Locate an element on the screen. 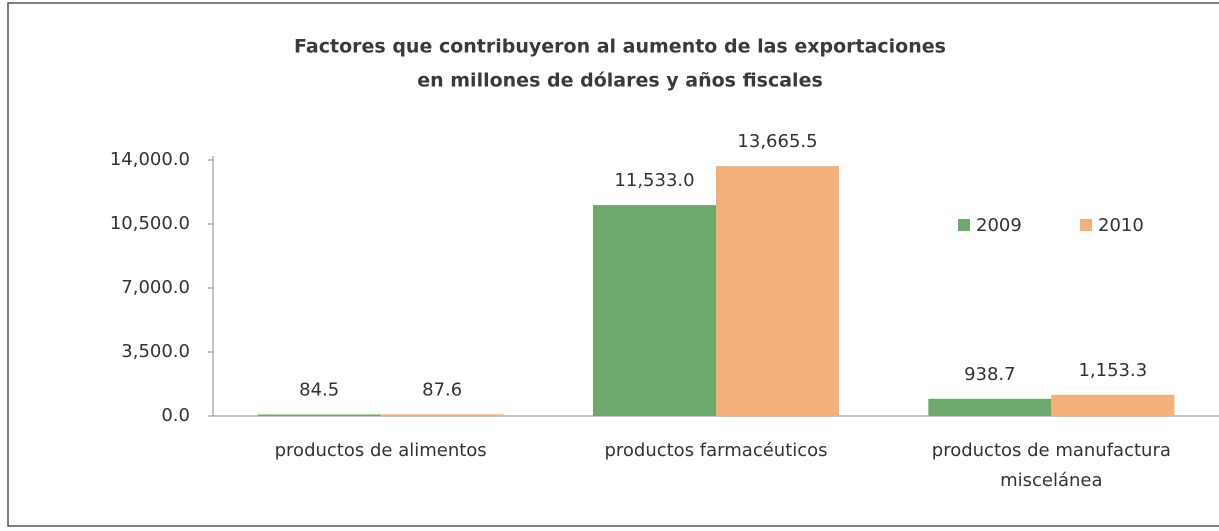 This screenshot has height=531, width=1219. y-tick-label: 7,000.0 is located at coordinates (155, 287).